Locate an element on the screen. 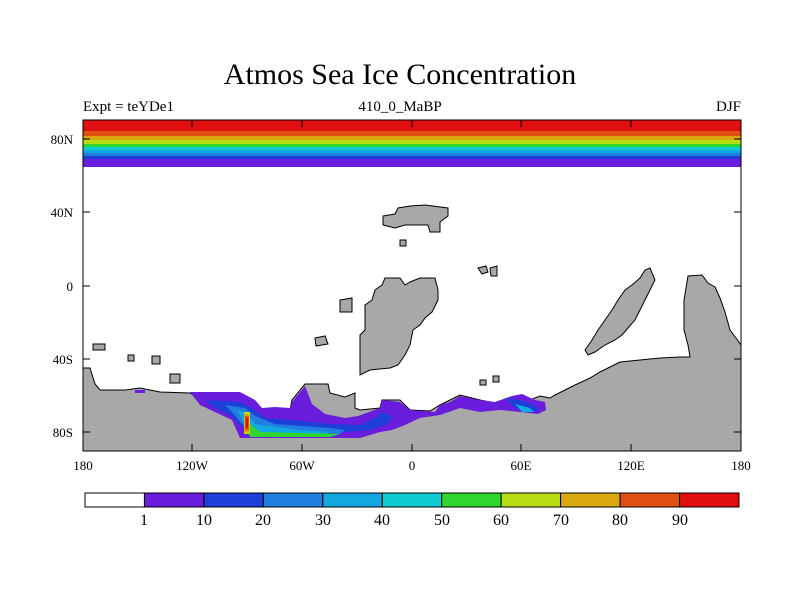 Image resolution: width=800 pixels, height=600 pixels. lon-label: 60W is located at coordinates (302, 465).